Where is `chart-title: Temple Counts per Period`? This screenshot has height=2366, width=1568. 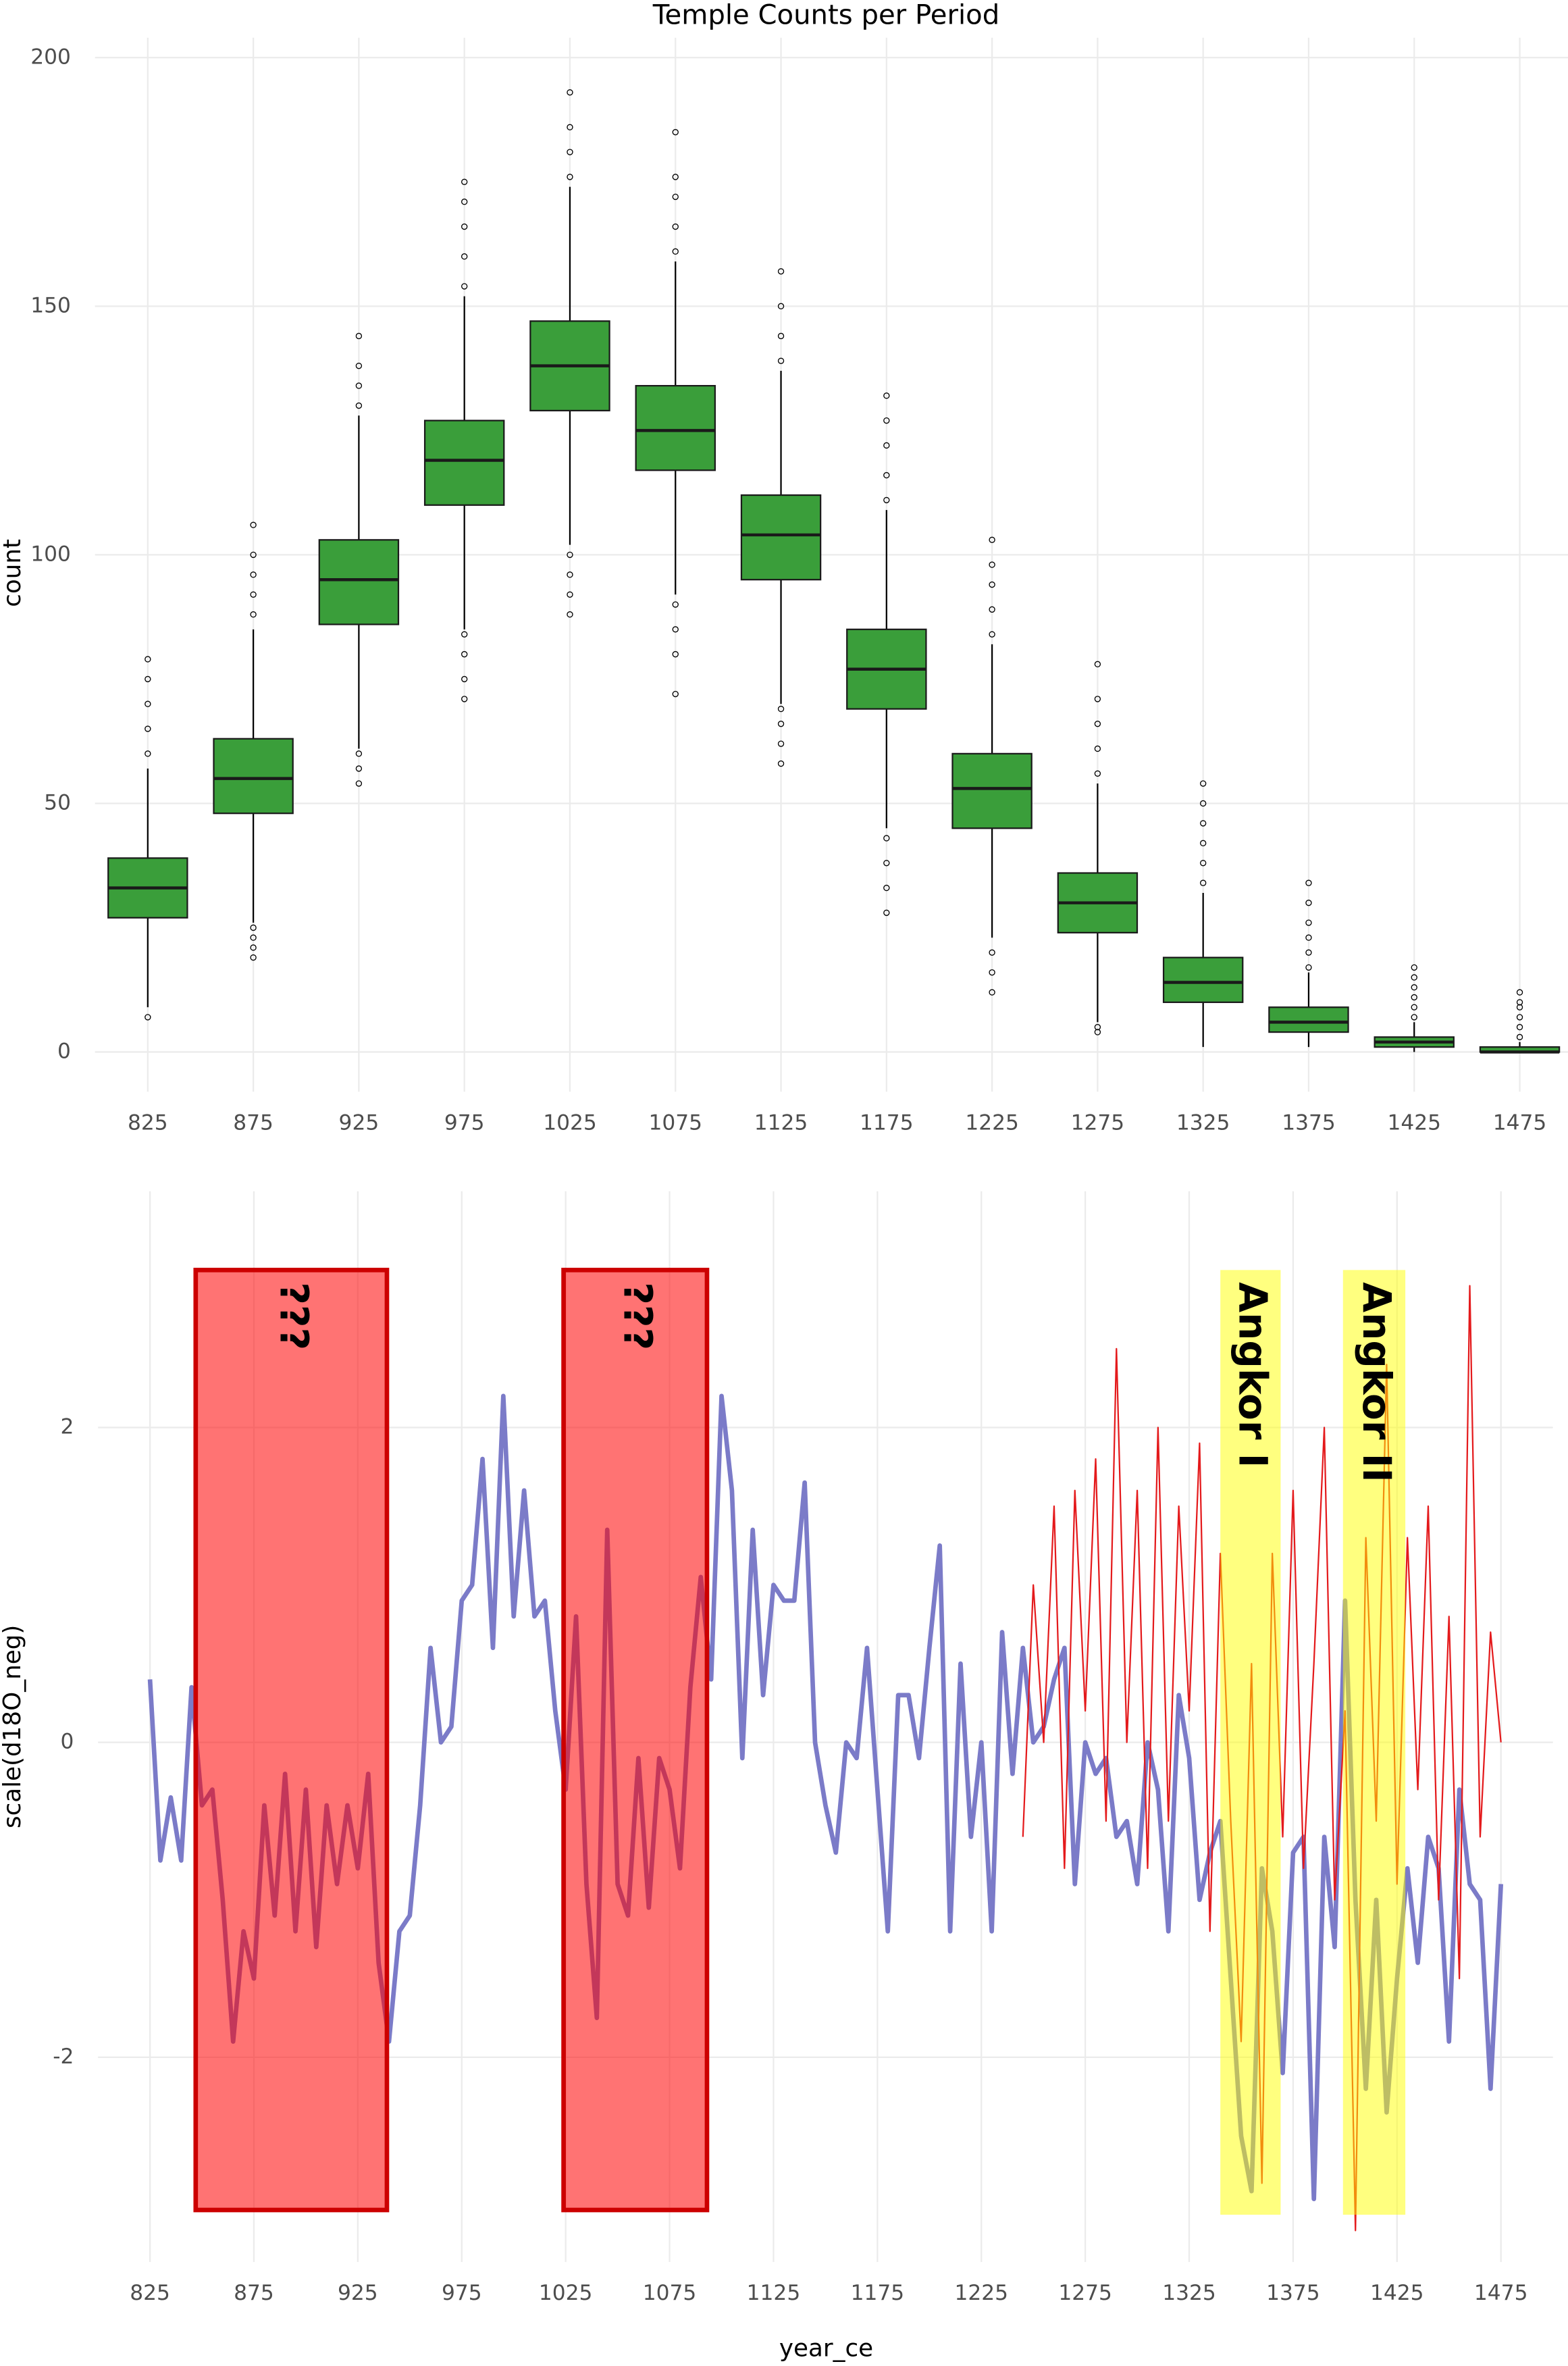
chart-title: Temple Counts per Period is located at coordinates (825, 15).